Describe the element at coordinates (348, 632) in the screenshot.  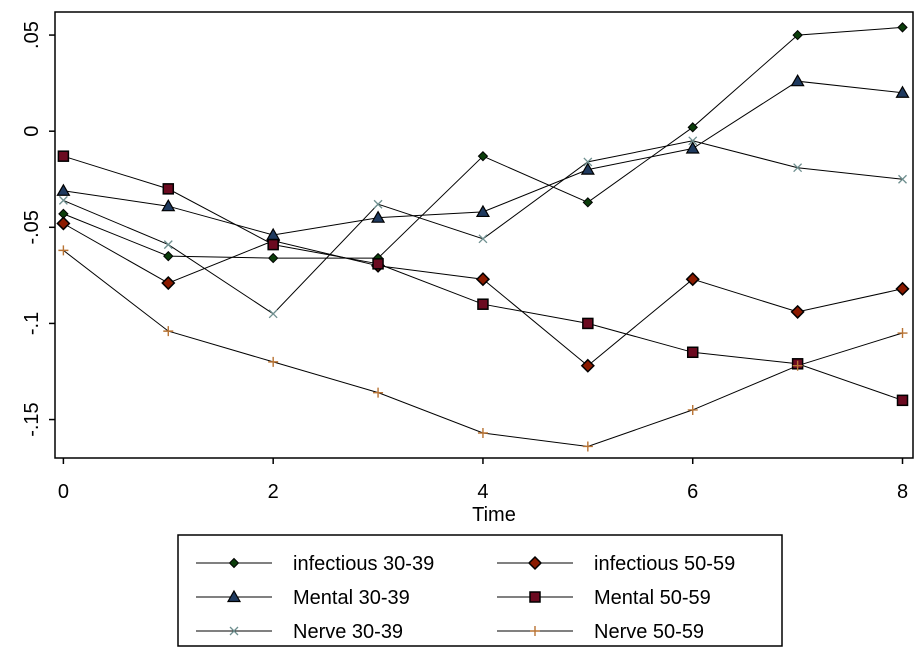
I see `legend-label: Nerve 30-39` at that location.